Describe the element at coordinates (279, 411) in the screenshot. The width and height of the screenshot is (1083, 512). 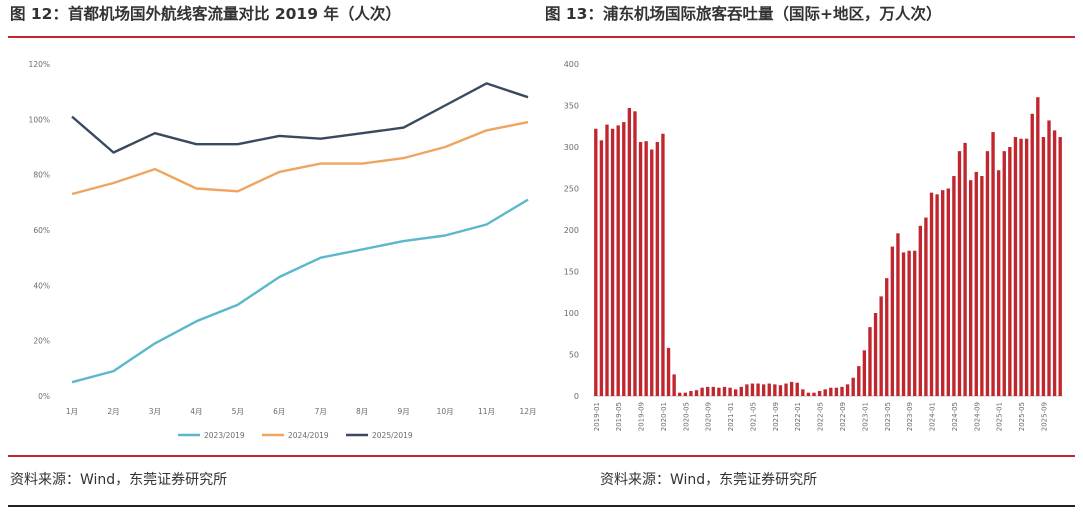
I see `x-tick-label: 6月` at that location.